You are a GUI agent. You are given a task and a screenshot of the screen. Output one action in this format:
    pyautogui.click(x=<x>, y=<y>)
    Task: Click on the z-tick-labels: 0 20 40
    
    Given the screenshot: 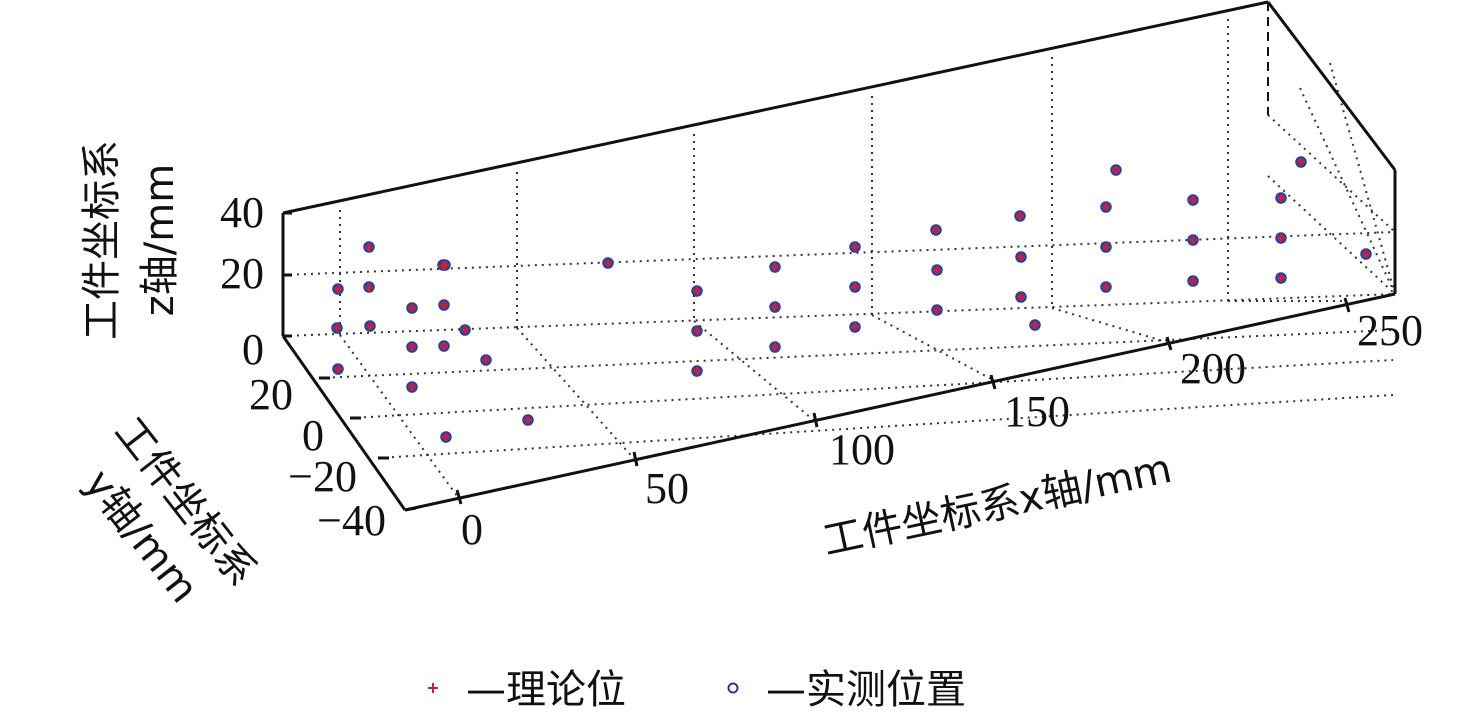 What is the action you would take?
    pyautogui.click(x=242, y=281)
    